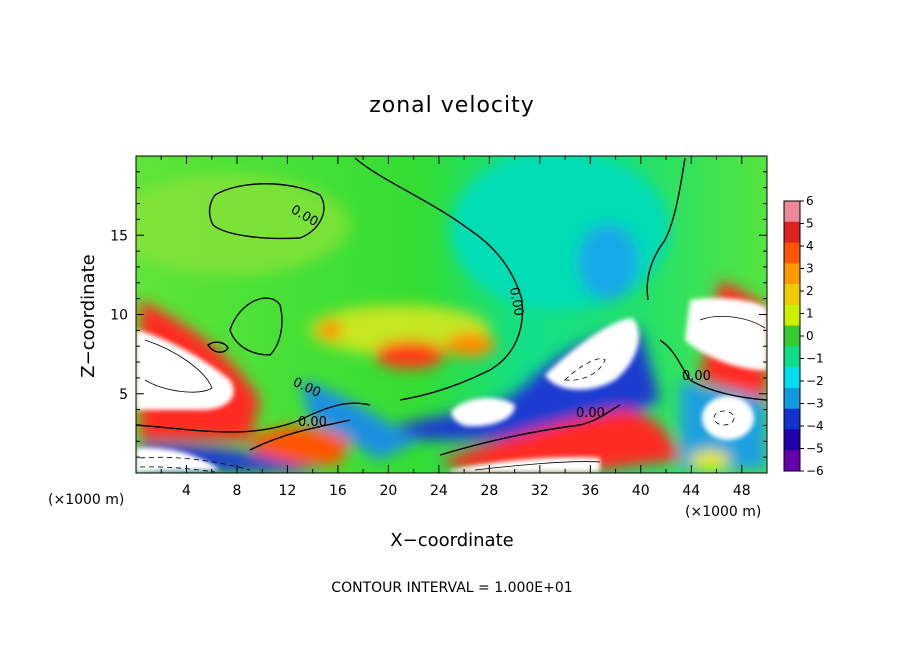 The width and height of the screenshot is (904, 654). Describe the element at coordinates (540, 491) in the screenshot. I see `x-tick-label: 32` at that location.